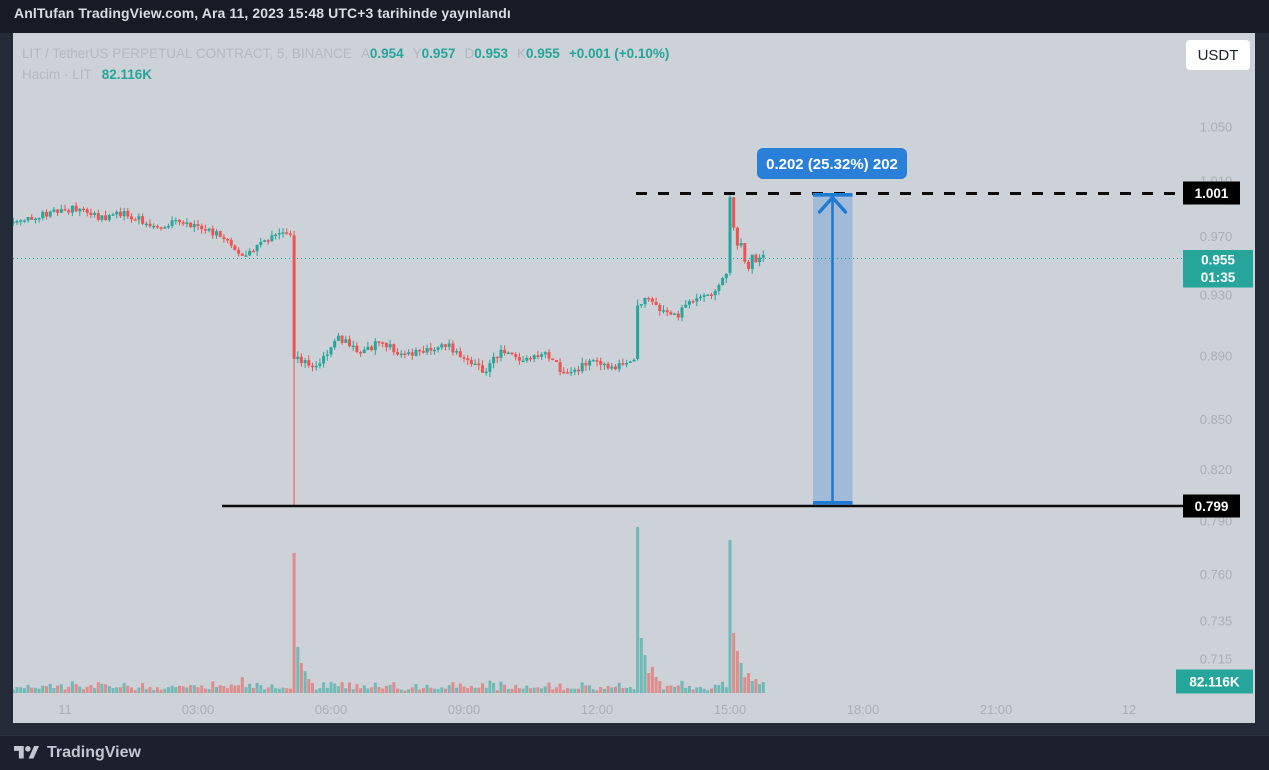  I want to click on volume-bars, so click(389, 610).